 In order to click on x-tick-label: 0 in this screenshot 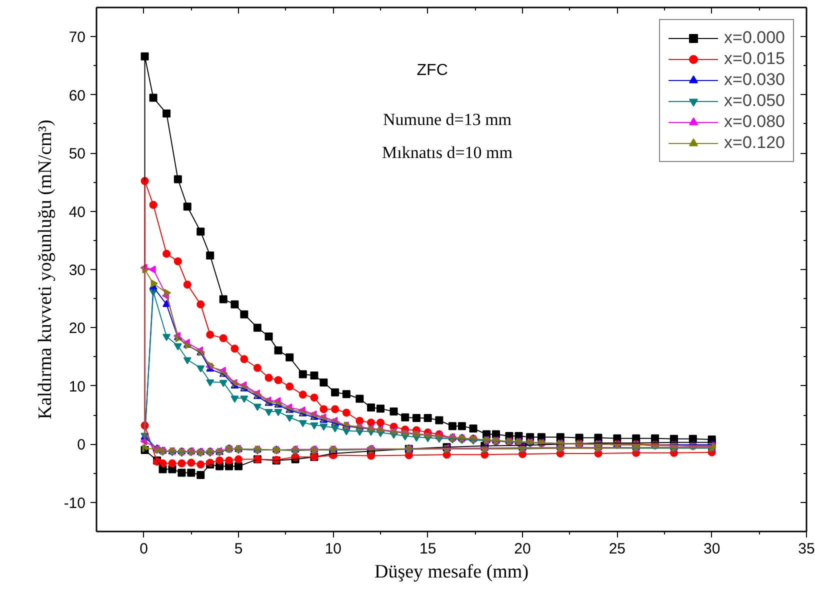, I will do `click(144, 549)`.